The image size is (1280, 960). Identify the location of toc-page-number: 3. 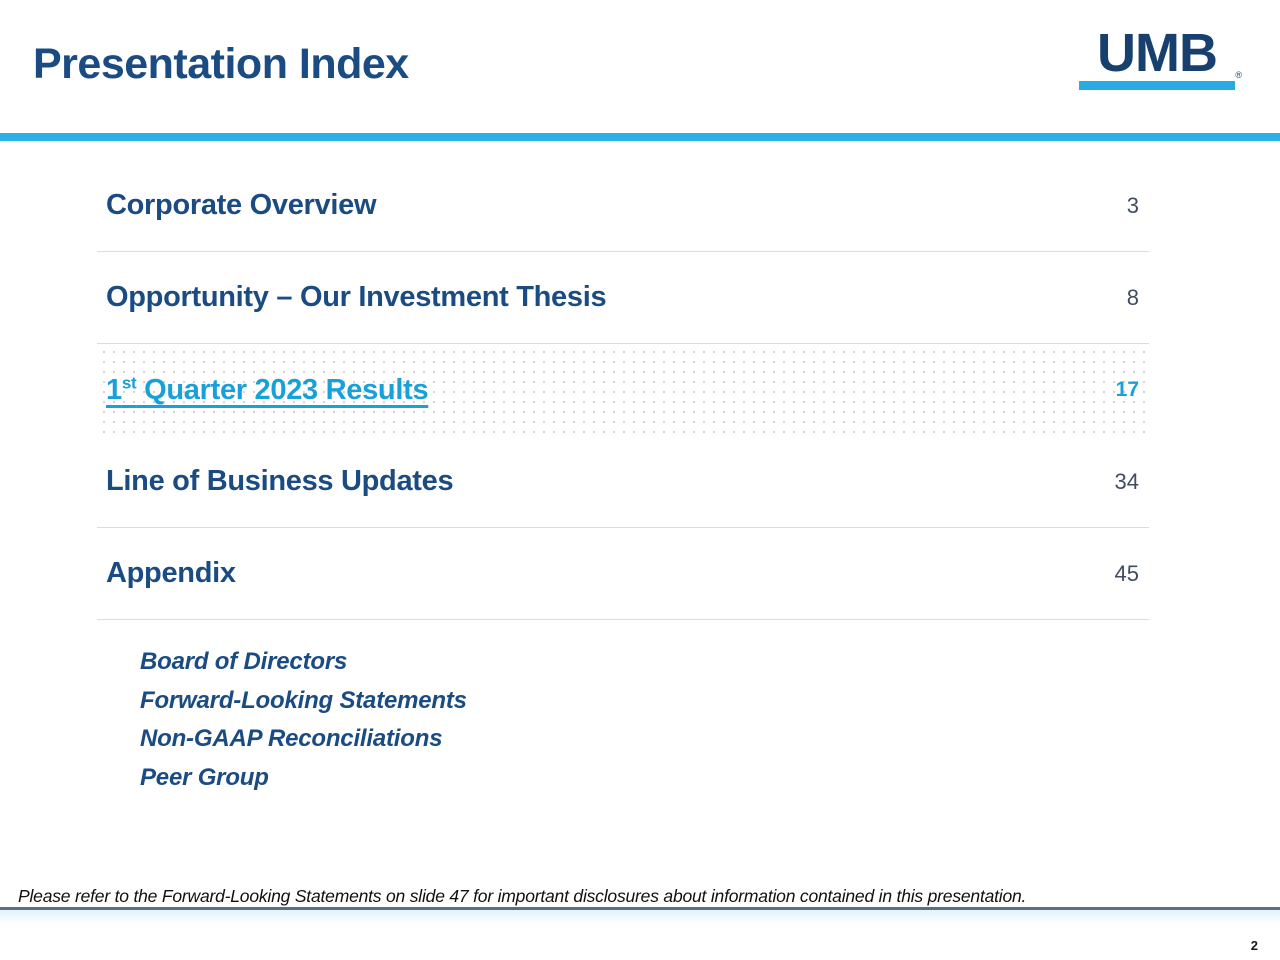
(1132, 205).